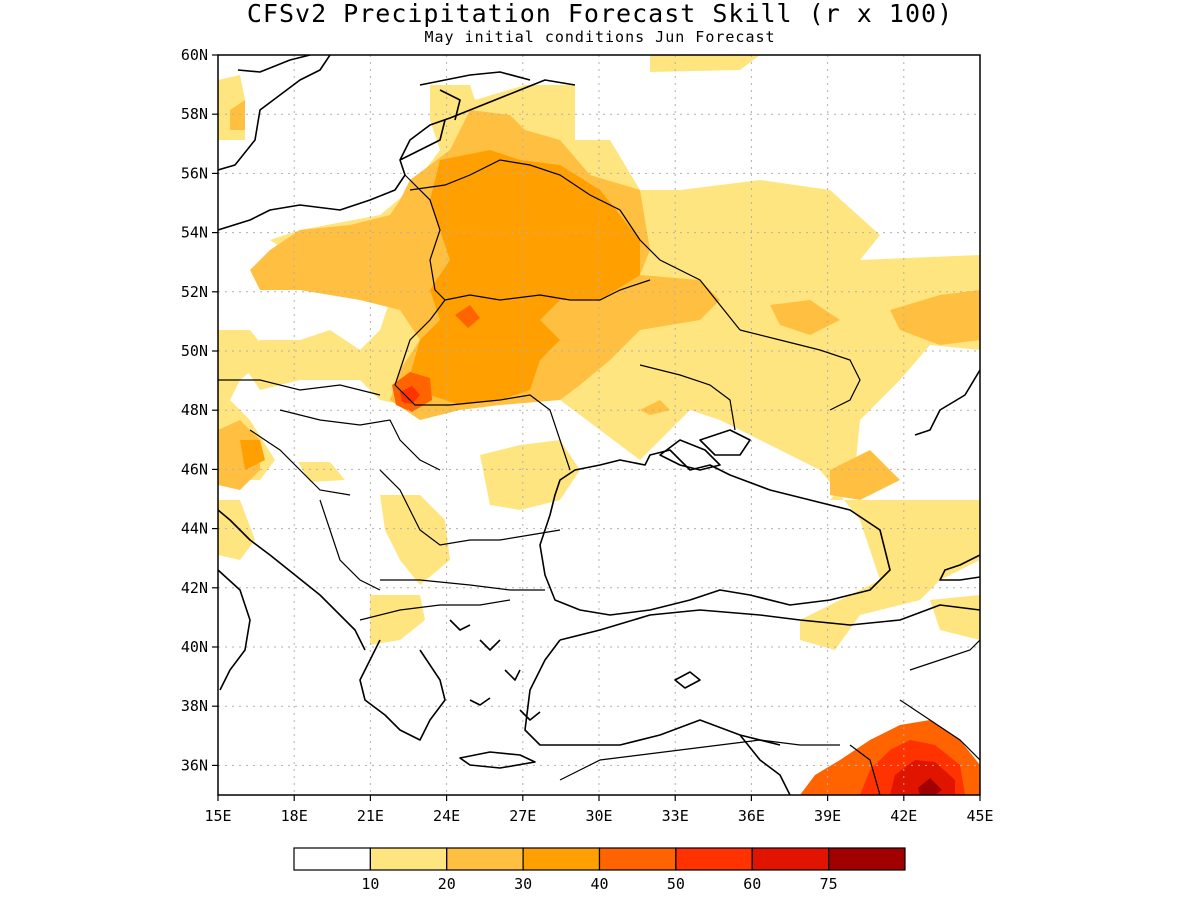 This screenshot has width=1200, height=900. I want to click on colorbar: 10 20 30 40 50 60 75, so click(599, 870).